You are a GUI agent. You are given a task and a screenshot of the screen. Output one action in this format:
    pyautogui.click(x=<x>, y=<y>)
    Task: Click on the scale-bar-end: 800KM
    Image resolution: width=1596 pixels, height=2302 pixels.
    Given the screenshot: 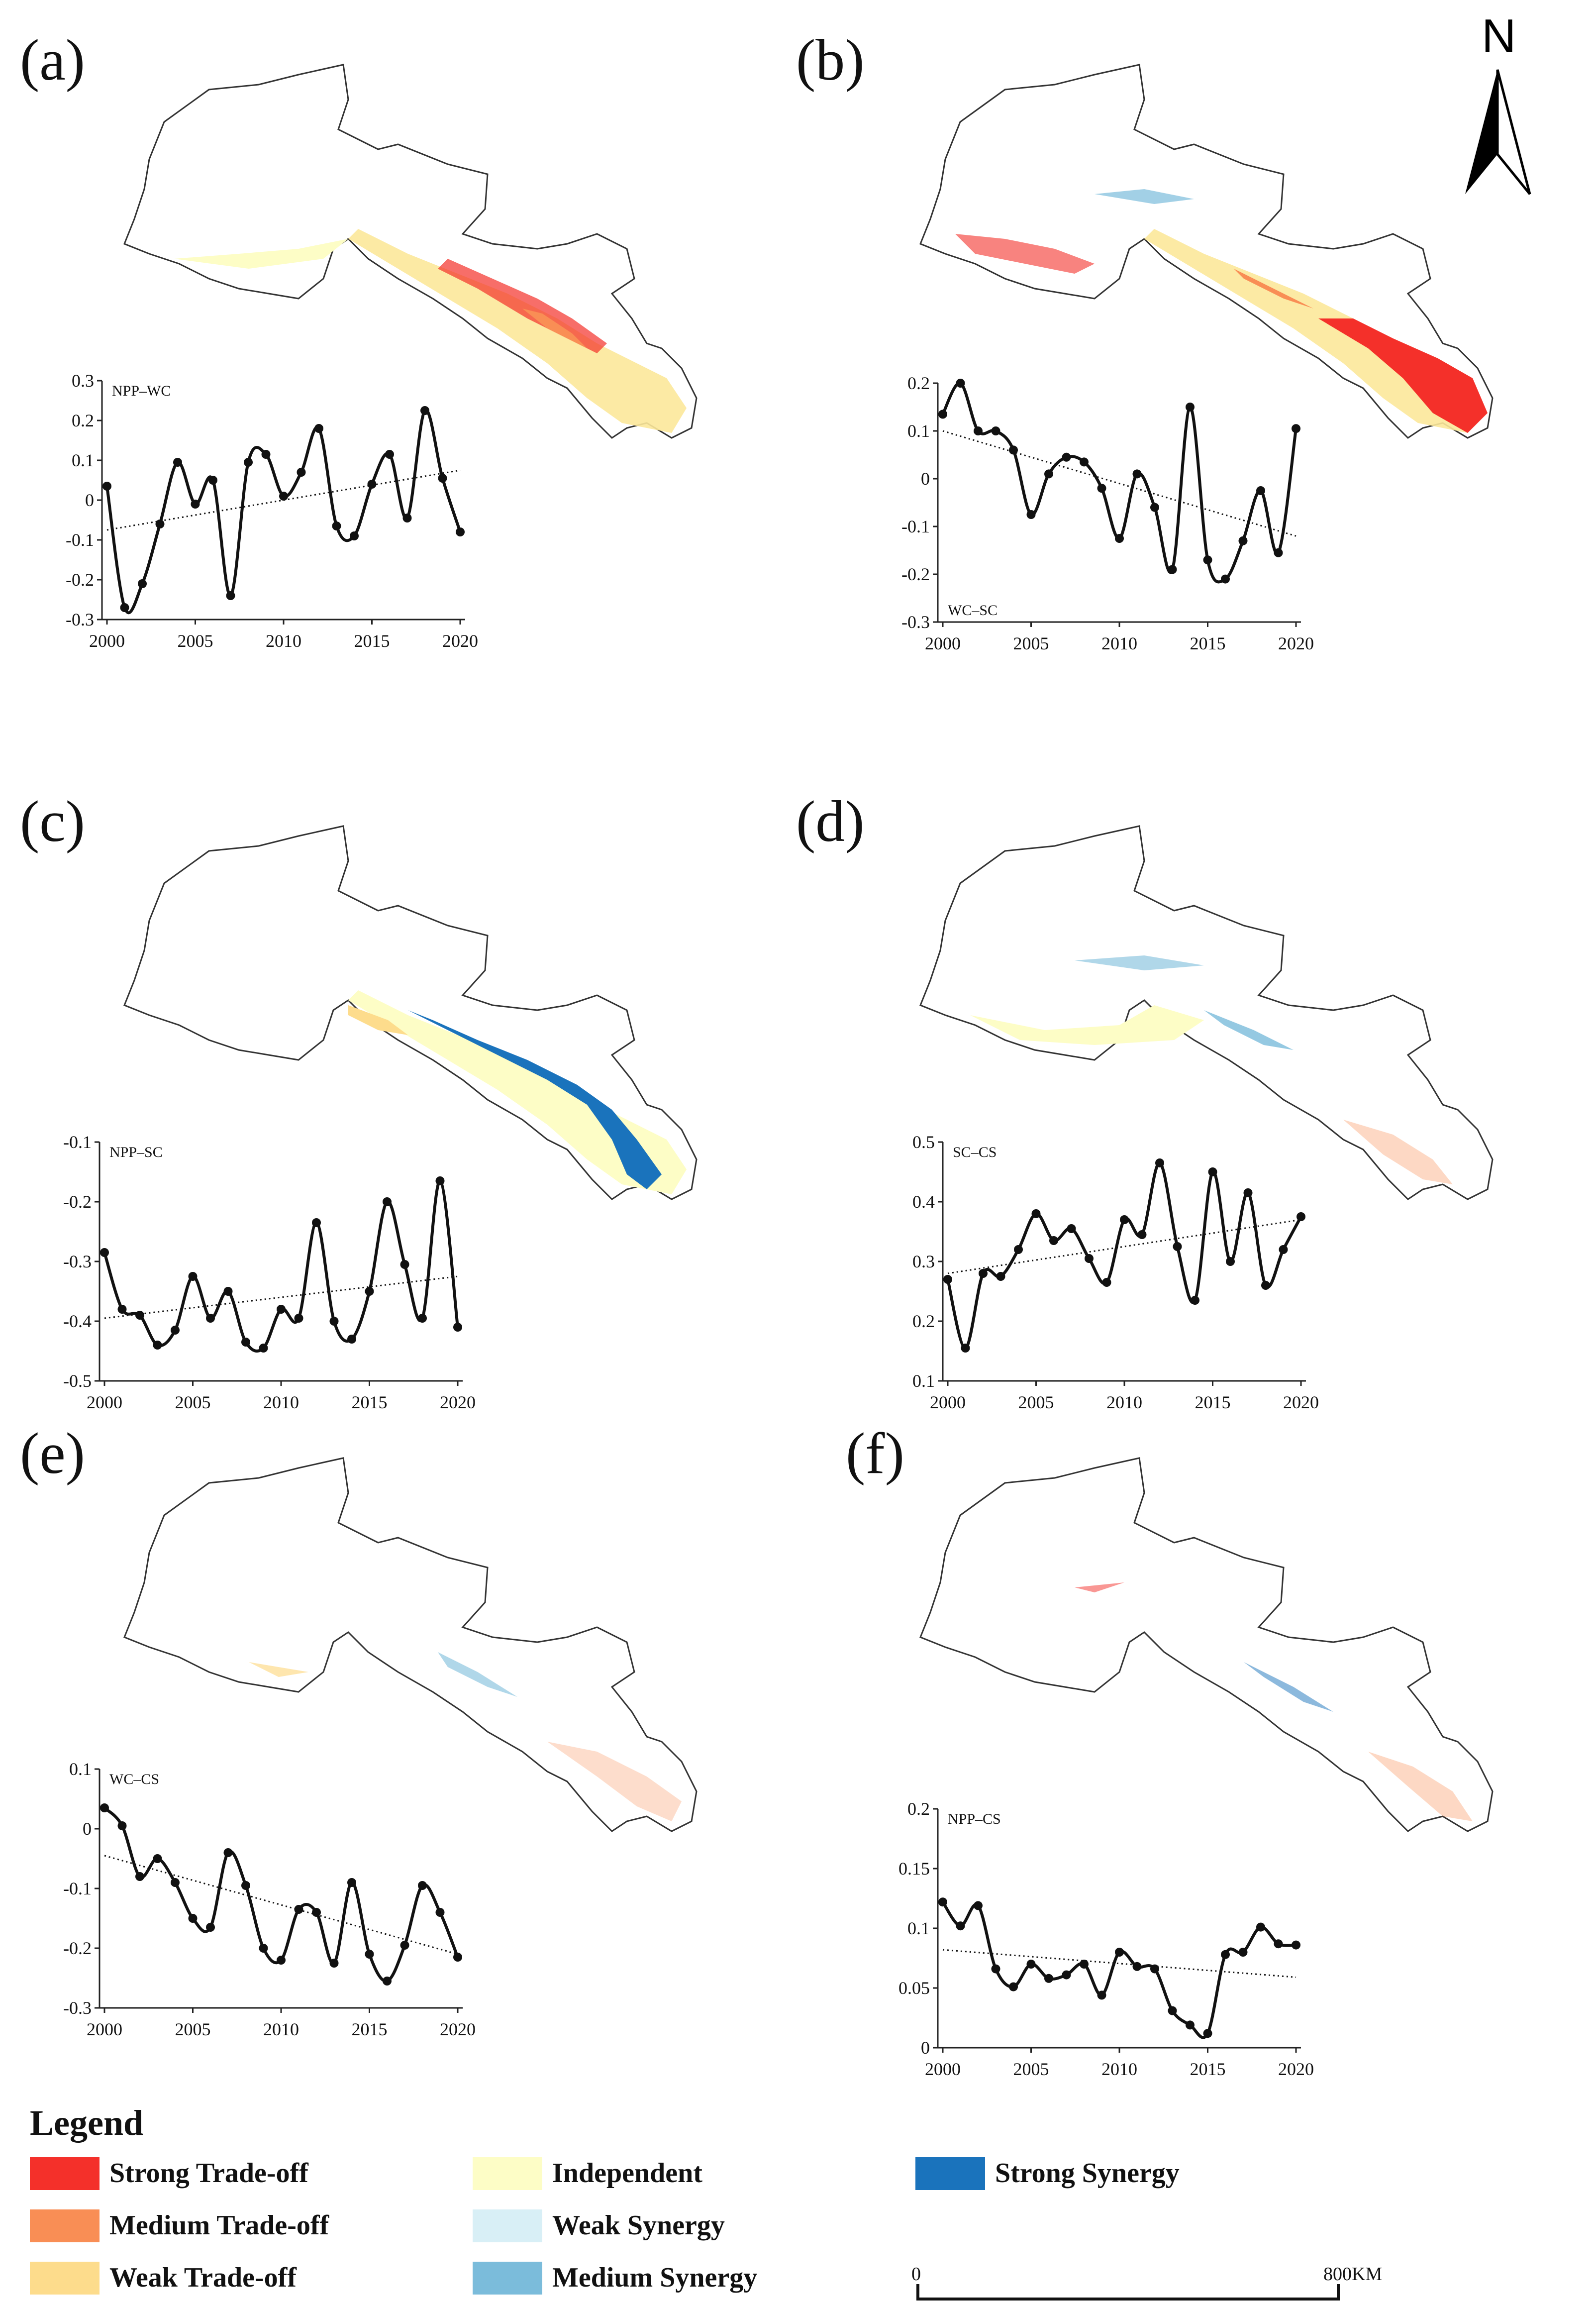 What is the action you would take?
    pyautogui.click(x=1353, y=2275)
    